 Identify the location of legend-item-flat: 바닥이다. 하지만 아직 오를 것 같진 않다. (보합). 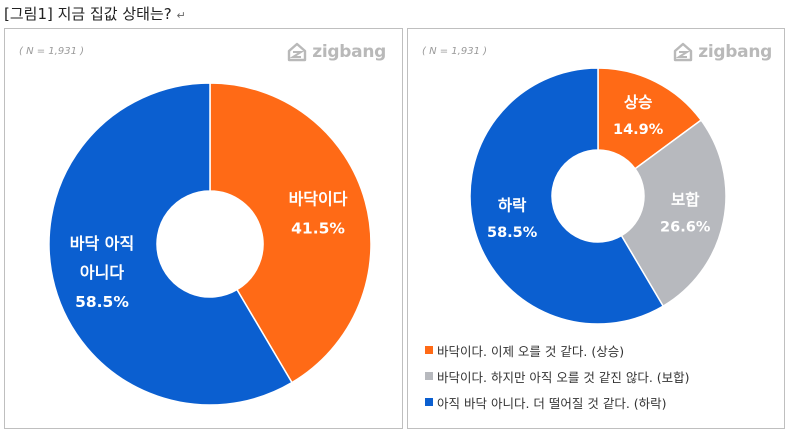
(557, 376).